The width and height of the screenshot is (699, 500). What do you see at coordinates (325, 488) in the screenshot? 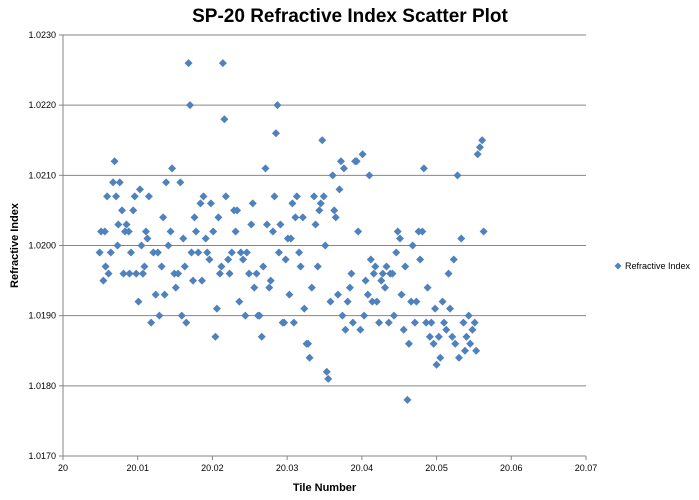
I see `x-axis-label: Tile Number` at bounding box center [325, 488].